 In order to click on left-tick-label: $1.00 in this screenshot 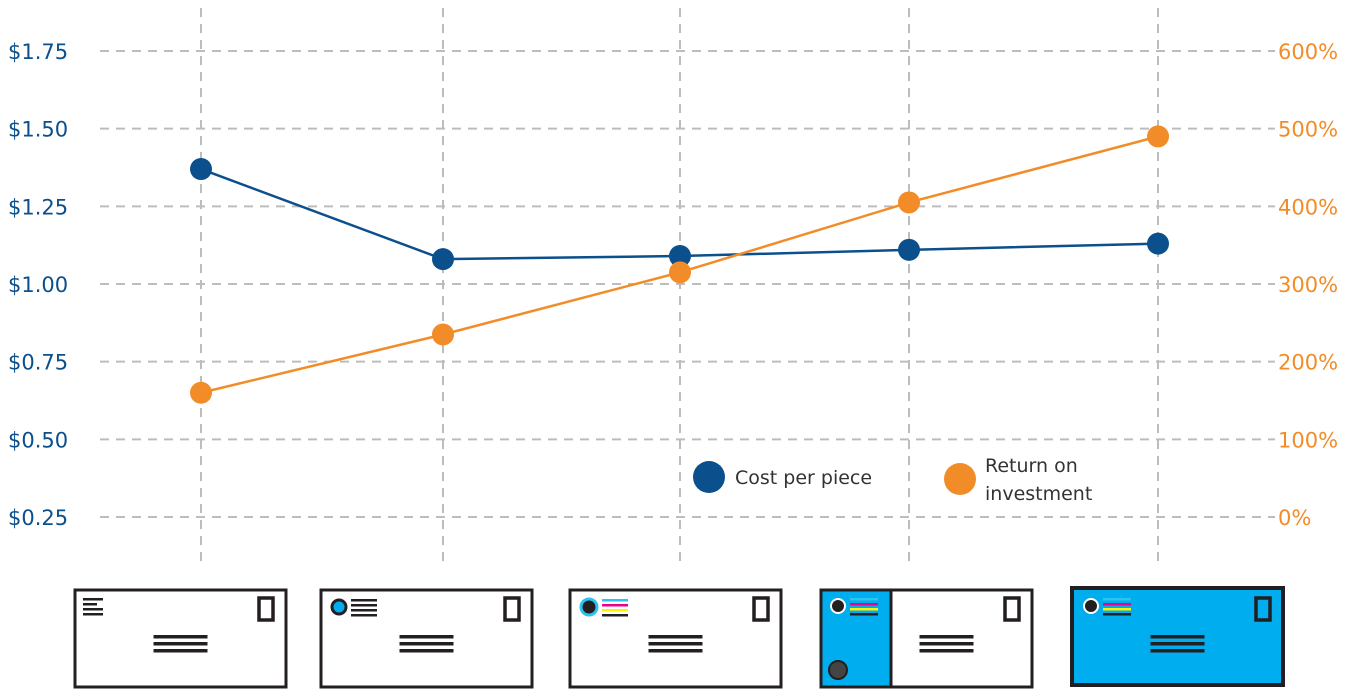, I will do `click(38, 285)`.